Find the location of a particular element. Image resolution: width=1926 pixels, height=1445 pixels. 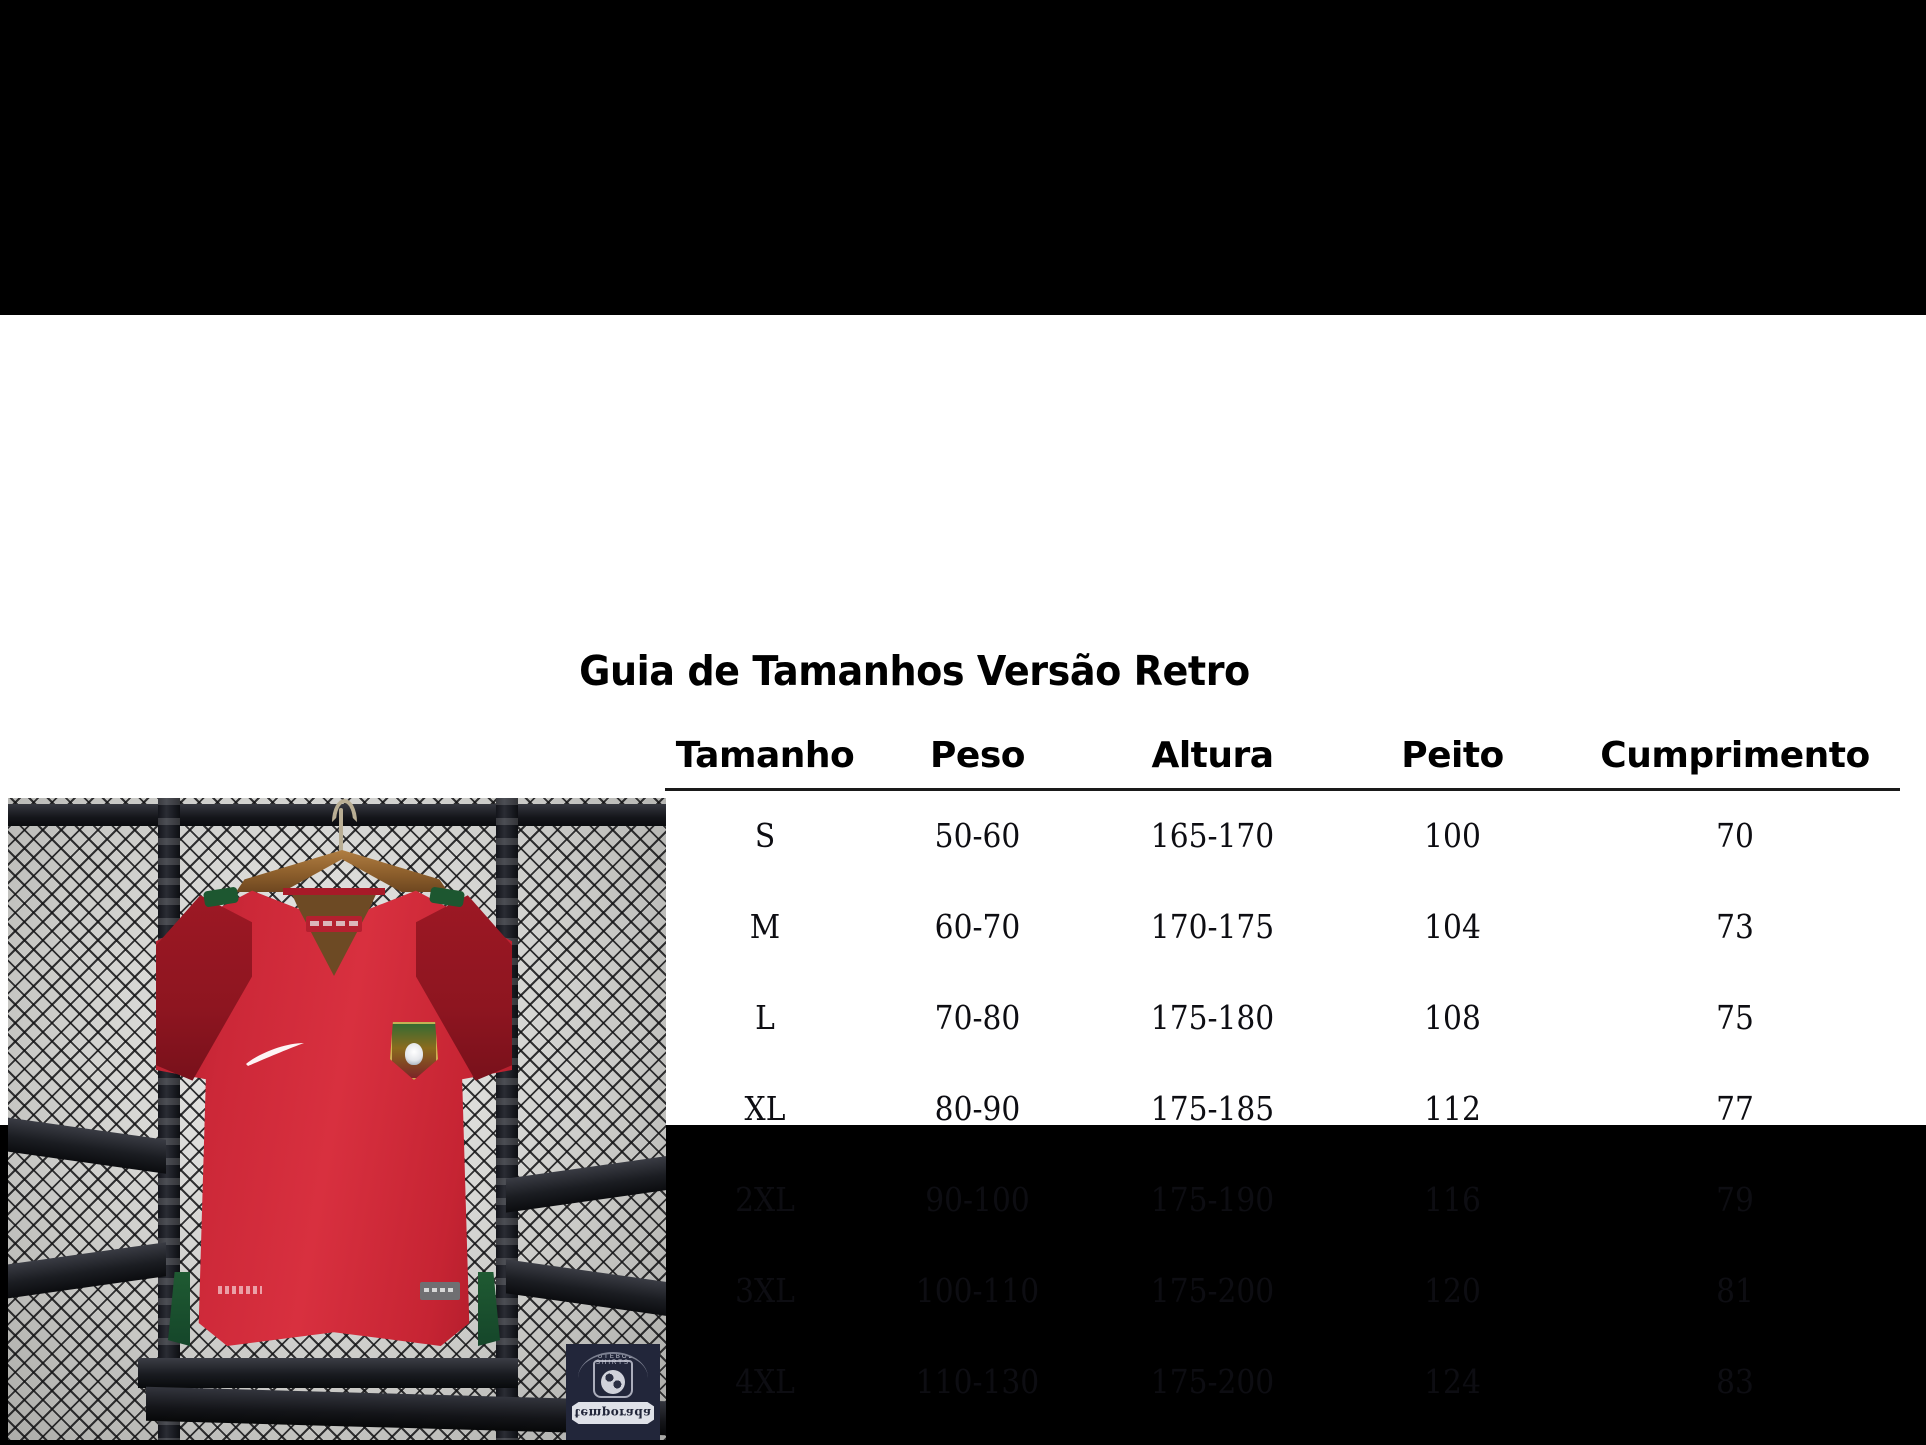

cell-peito: 100 is located at coordinates (1452, 836).